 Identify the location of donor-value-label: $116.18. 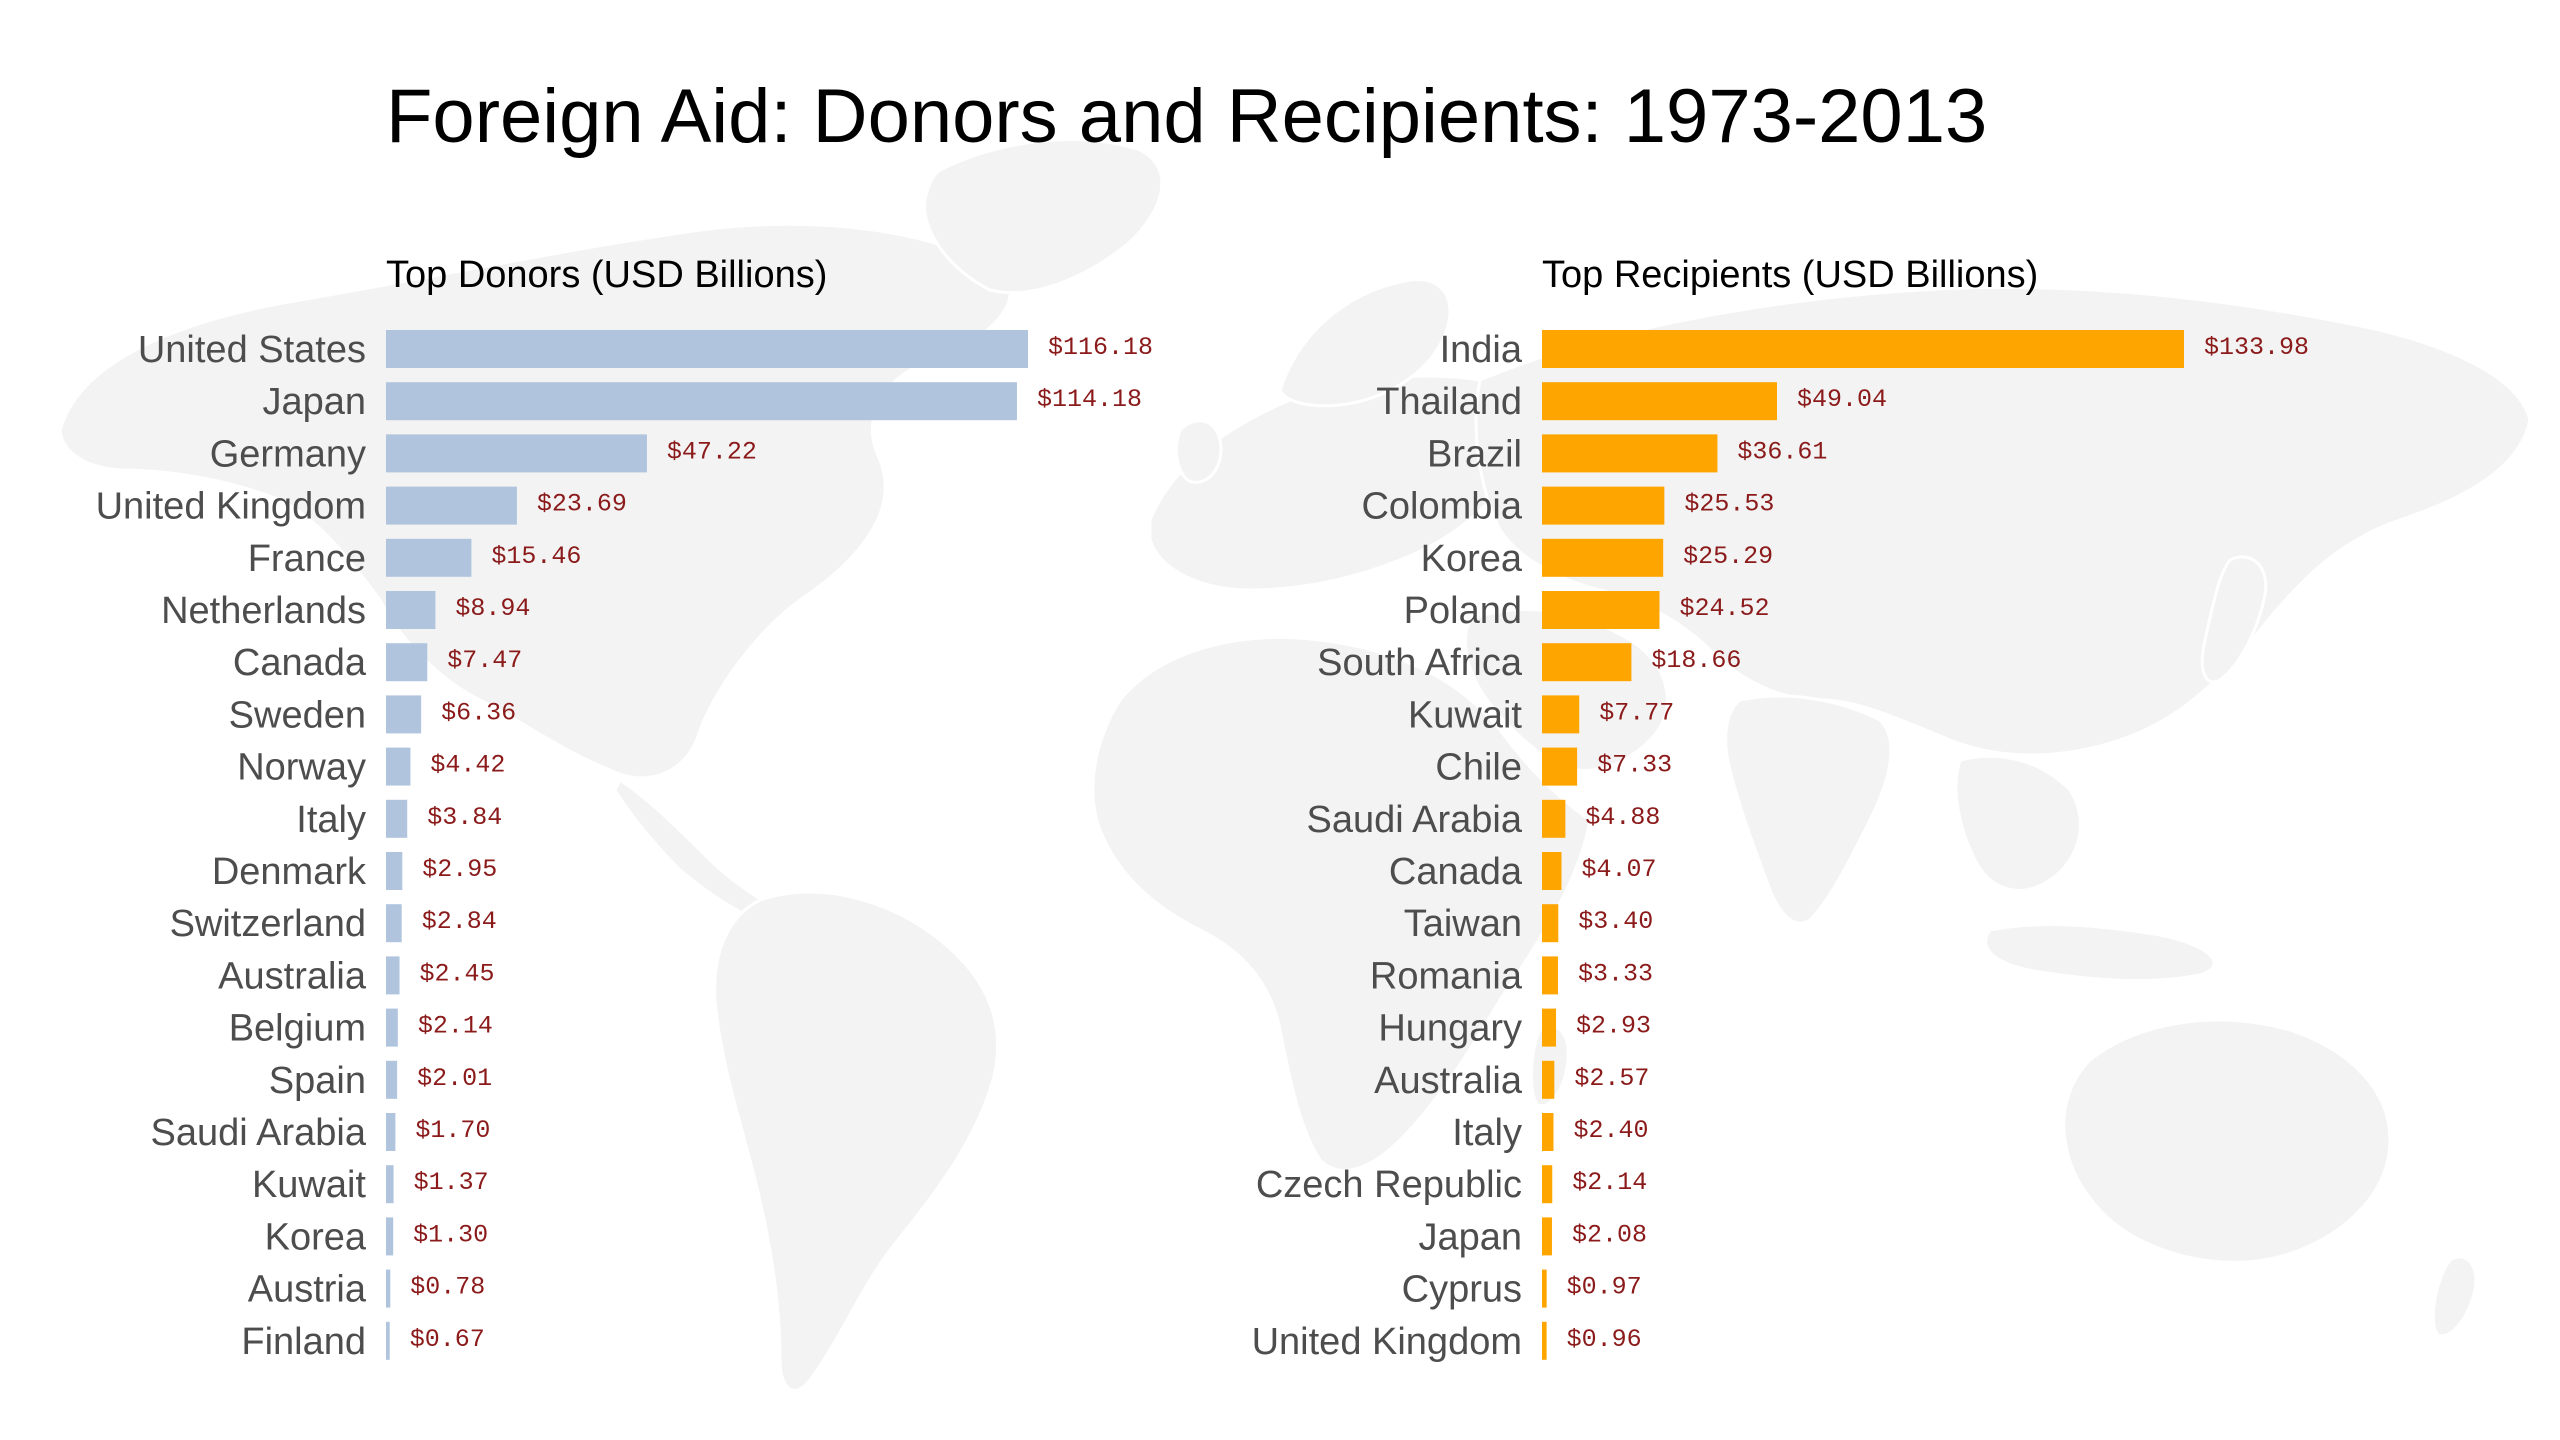
(1100, 347).